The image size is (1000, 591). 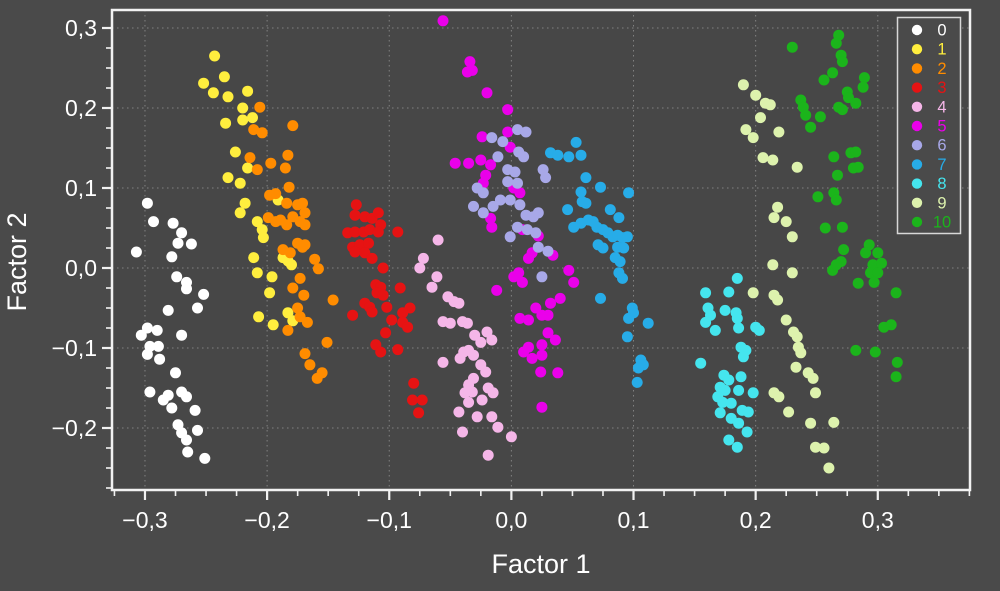 I want to click on x-tick-label: 0,0, so click(x=511, y=520).